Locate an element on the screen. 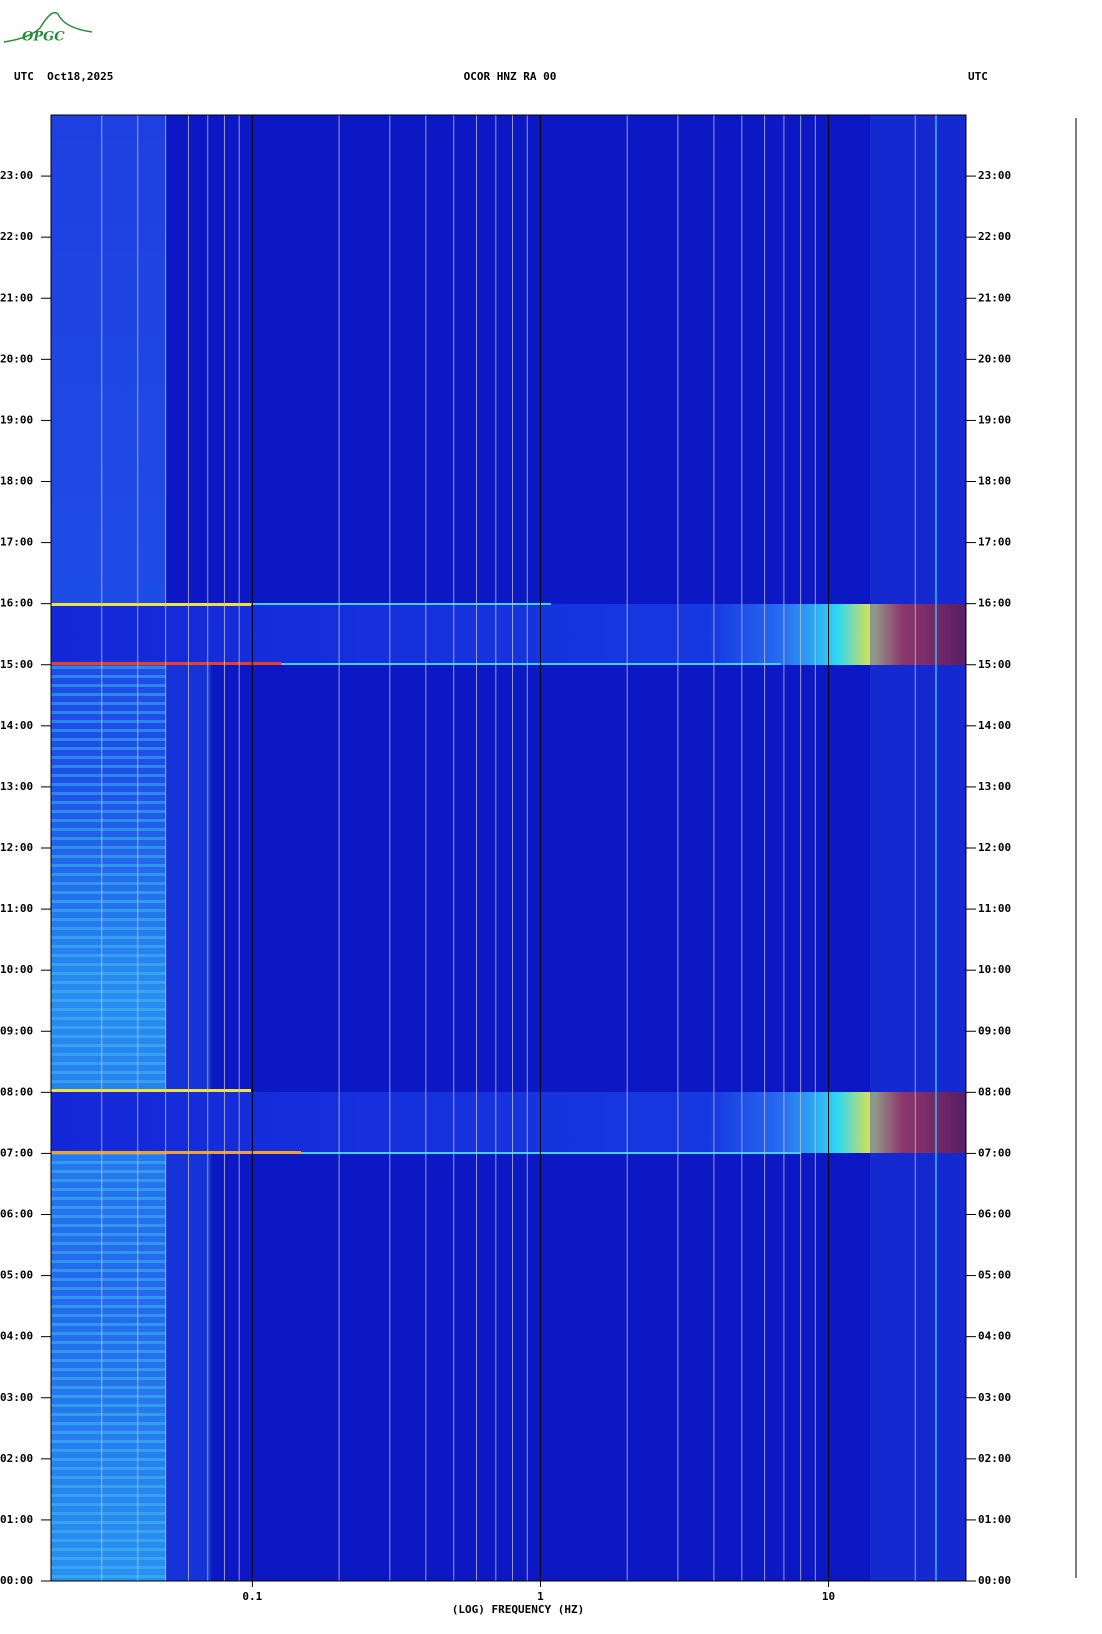  y-tick-label-right: 00:00 is located at coordinates (994, 1580).